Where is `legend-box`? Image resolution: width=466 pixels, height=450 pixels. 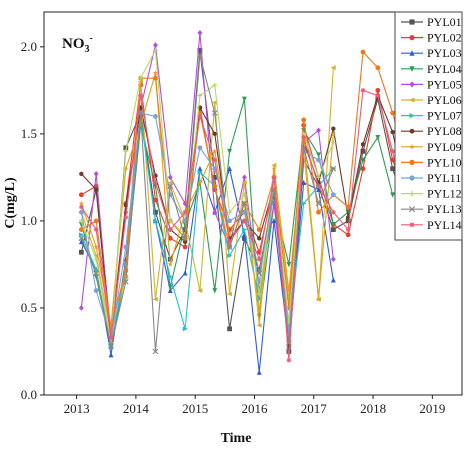 legend-box is located at coordinates (428, 126).